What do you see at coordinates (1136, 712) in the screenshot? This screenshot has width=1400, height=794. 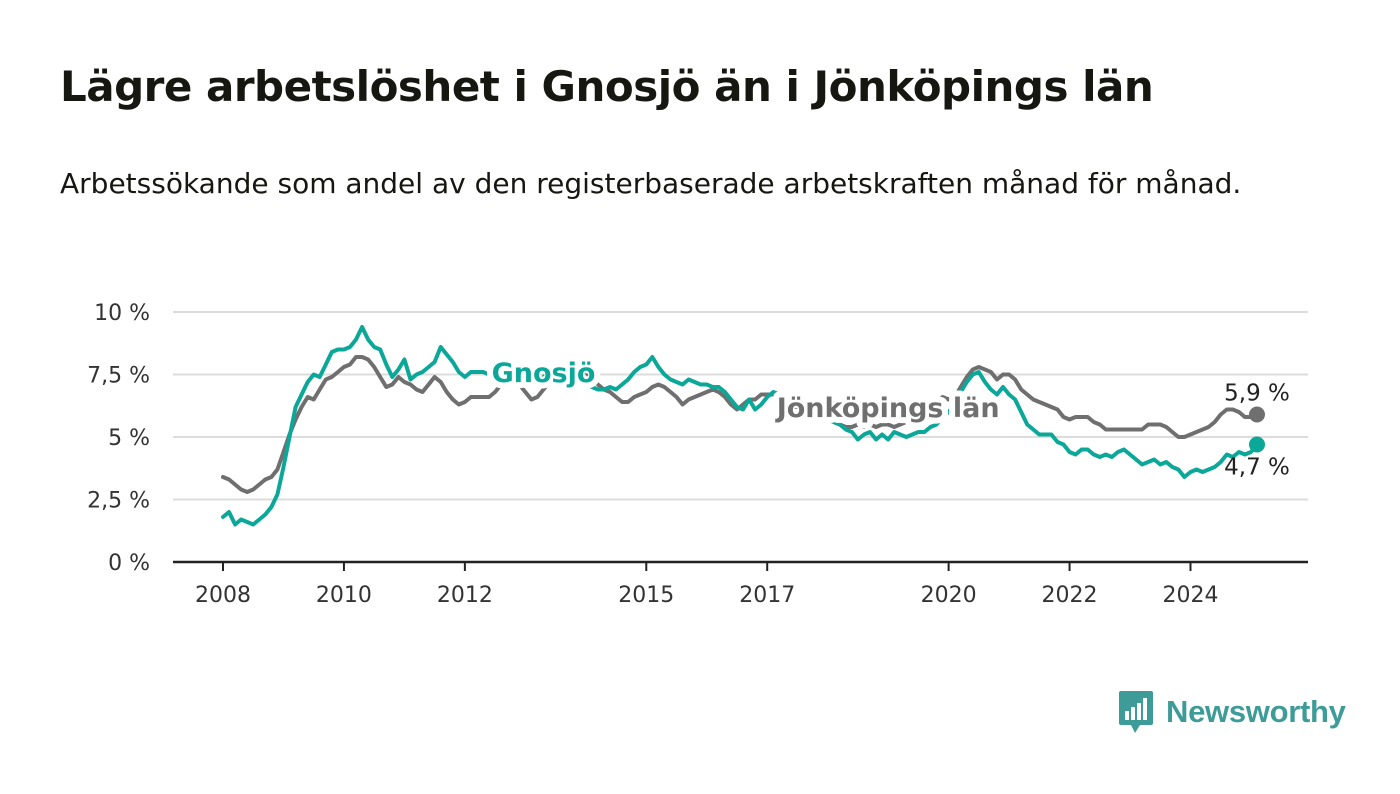 I see `newsworthy-bars-icon` at bounding box center [1136, 712].